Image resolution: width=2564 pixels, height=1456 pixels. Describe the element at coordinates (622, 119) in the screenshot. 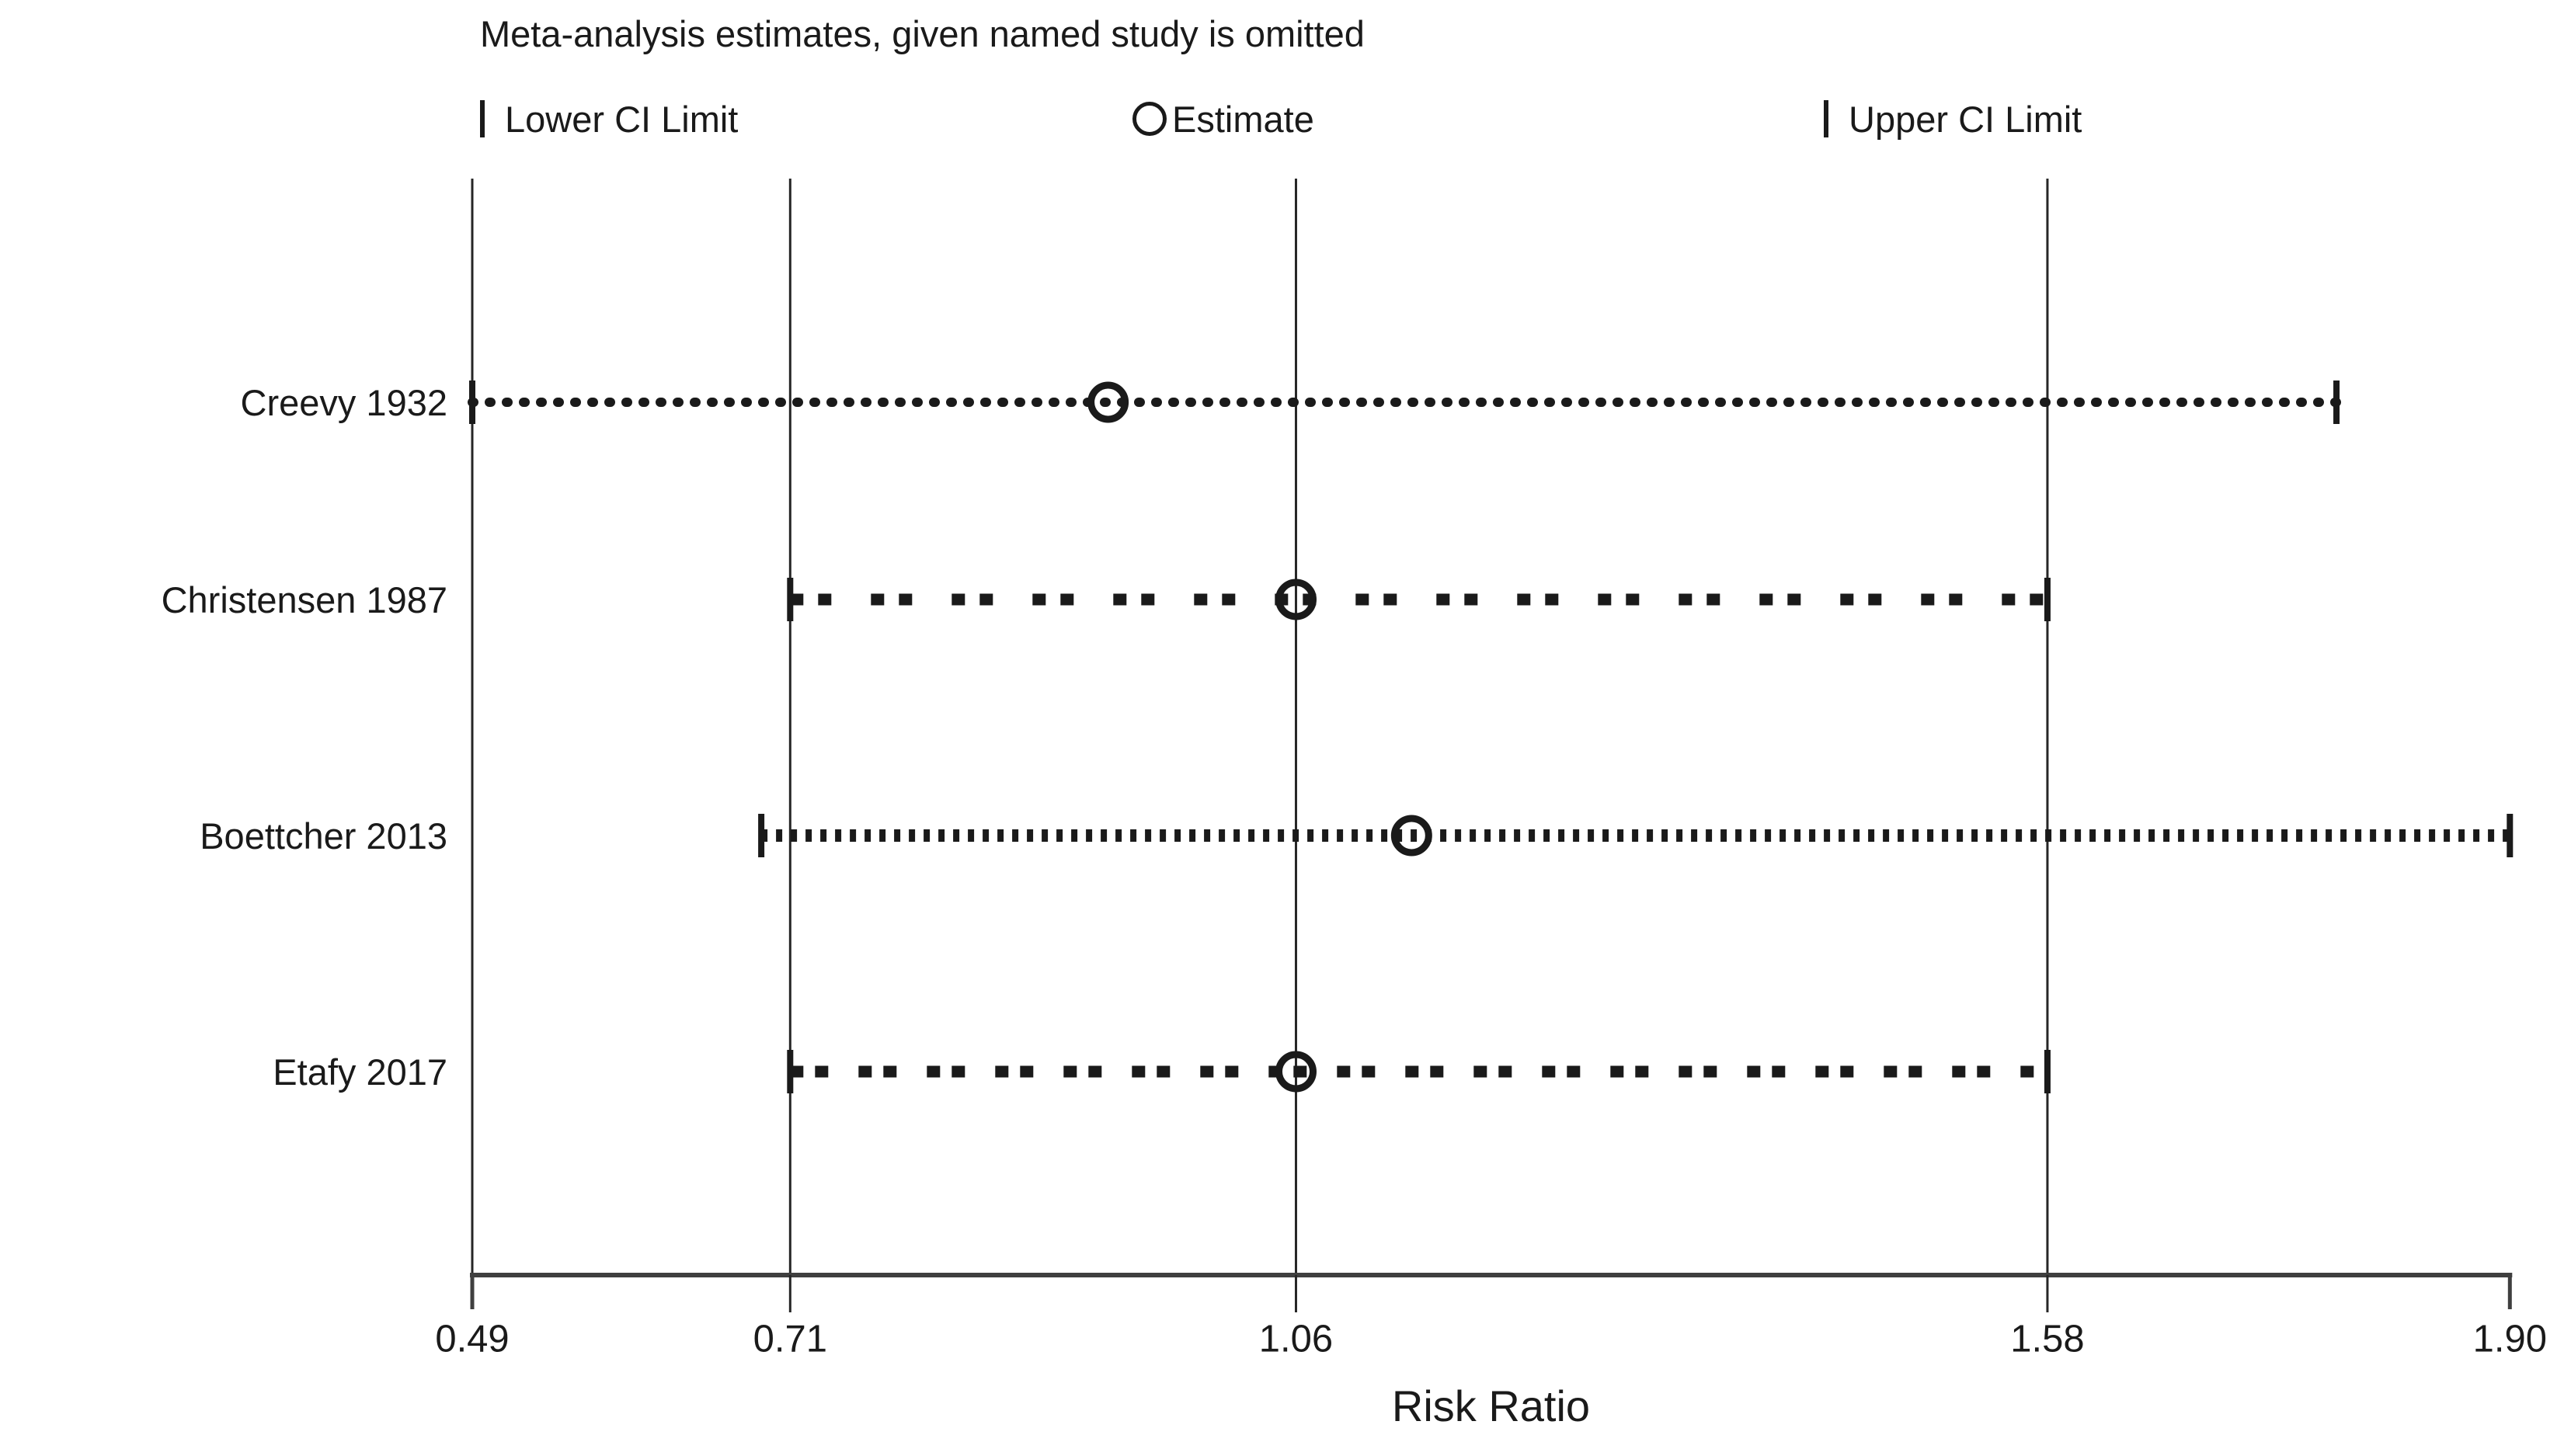

I see `legend-label-lower-ci: Lower CI Limit` at that location.